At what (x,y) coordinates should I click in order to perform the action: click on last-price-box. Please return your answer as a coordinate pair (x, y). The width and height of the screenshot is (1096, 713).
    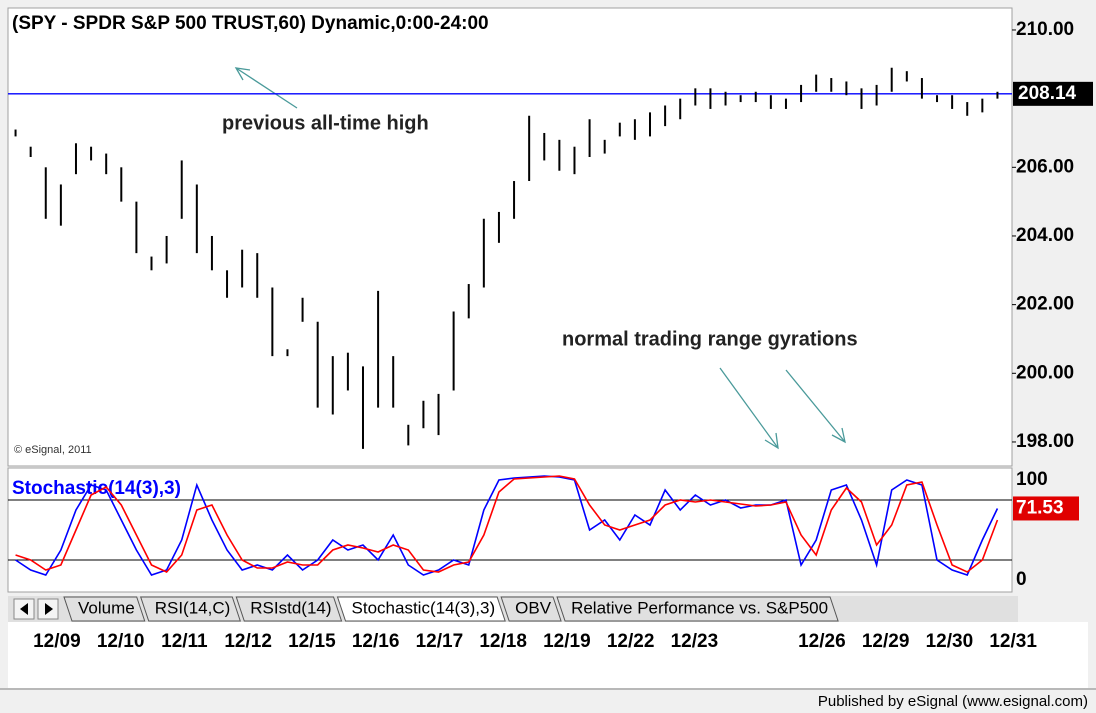
    Looking at the image, I should click on (1053, 93).